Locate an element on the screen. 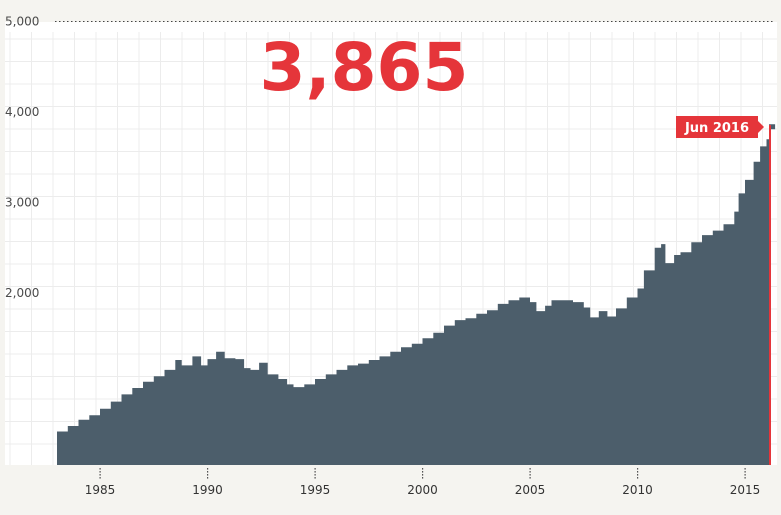 The image size is (781, 515). headline-value: 3,865 is located at coordinates (364, 67).